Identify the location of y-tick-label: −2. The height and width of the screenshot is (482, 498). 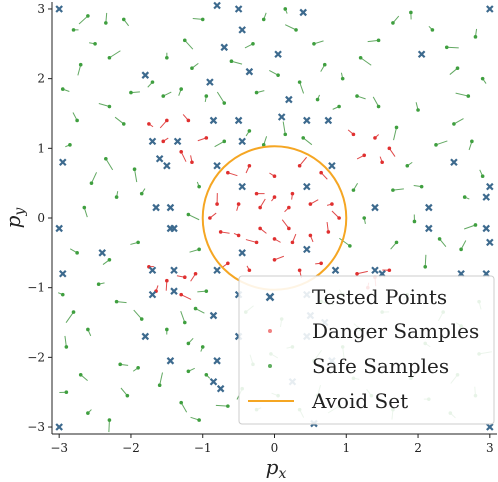
(36, 357).